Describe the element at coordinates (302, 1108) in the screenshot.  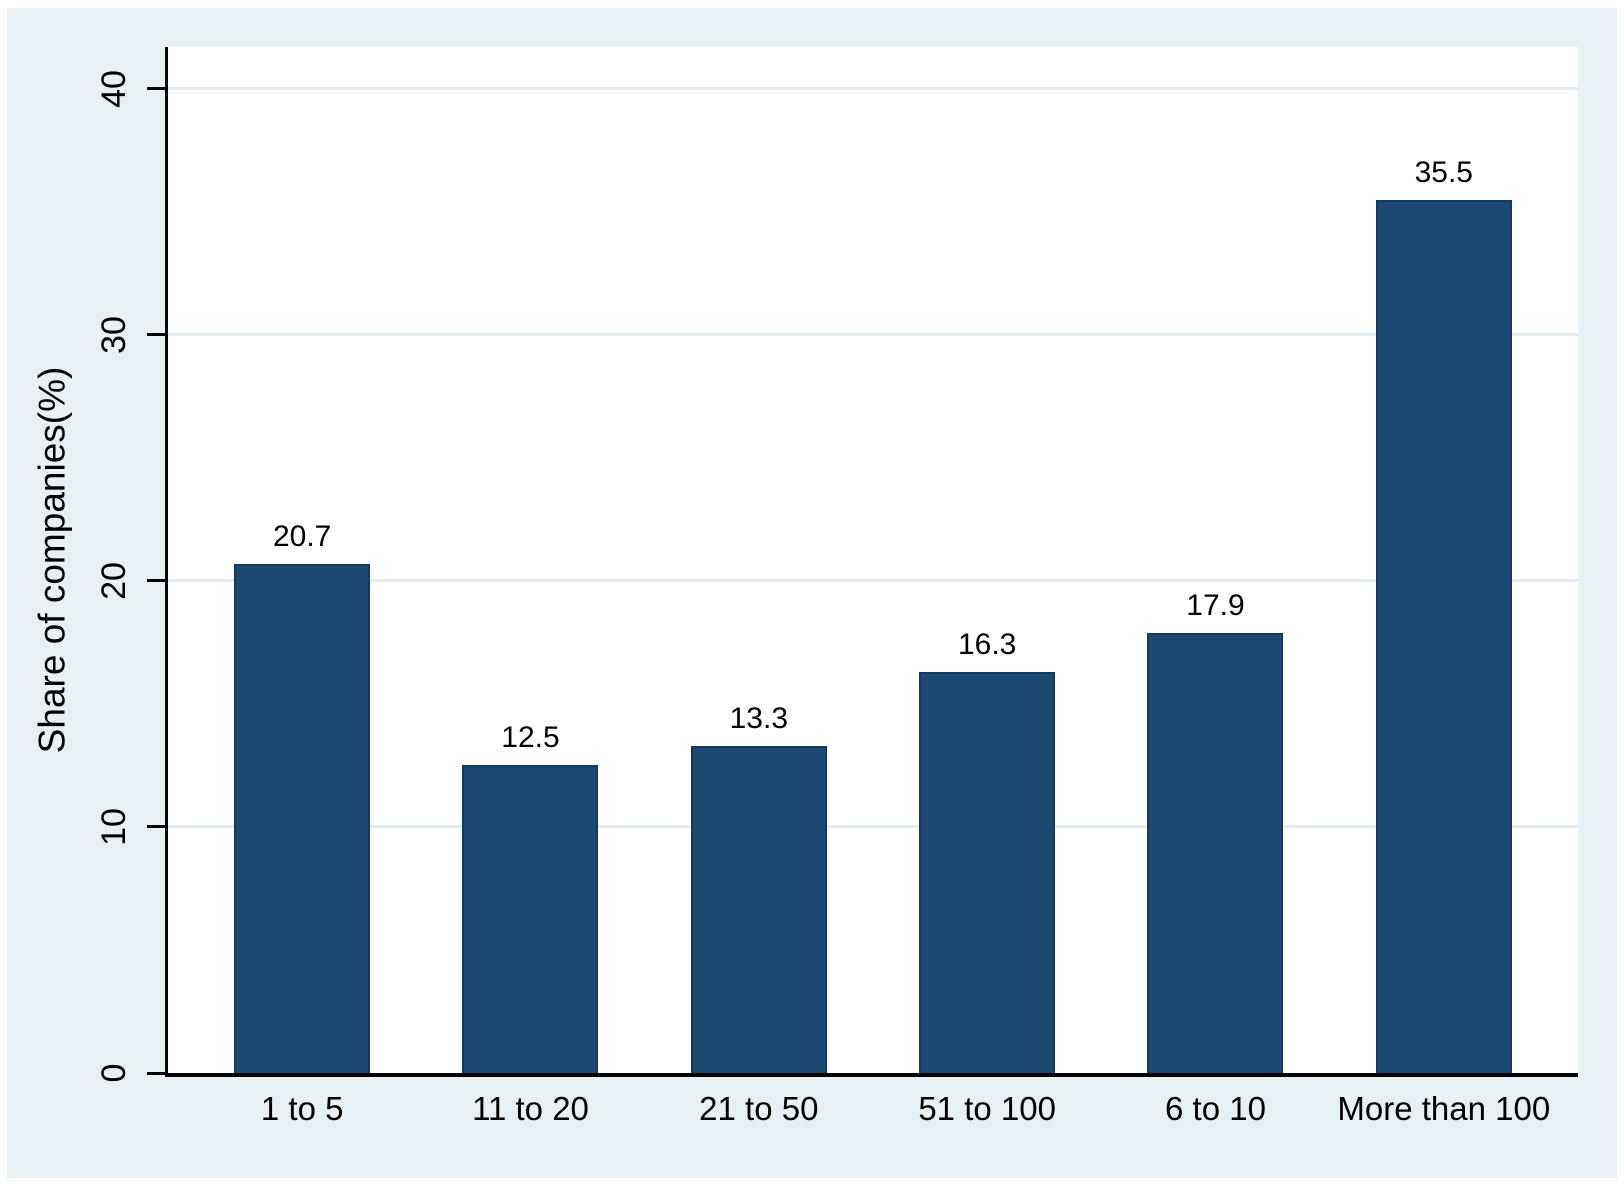
I see `x-axis-category-label: 1 to 5` at that location.